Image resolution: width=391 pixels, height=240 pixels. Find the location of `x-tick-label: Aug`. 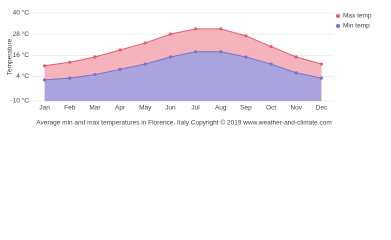

x-tick-label: Aug is located at coordinates (221, 108).